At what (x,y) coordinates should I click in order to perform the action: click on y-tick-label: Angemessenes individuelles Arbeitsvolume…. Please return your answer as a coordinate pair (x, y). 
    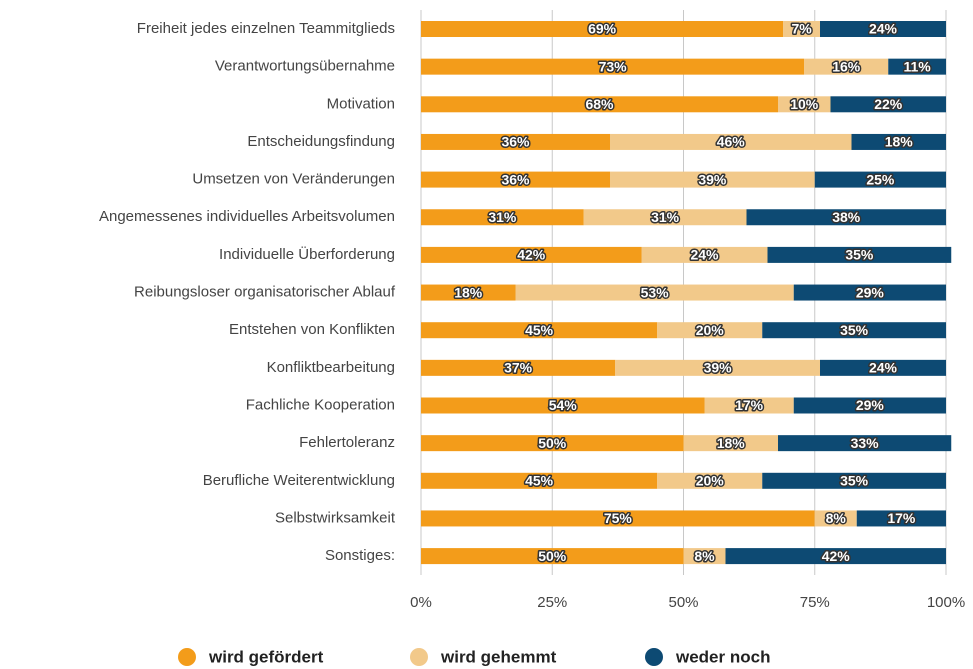
    Looking at the image, I should click on (247, 216).